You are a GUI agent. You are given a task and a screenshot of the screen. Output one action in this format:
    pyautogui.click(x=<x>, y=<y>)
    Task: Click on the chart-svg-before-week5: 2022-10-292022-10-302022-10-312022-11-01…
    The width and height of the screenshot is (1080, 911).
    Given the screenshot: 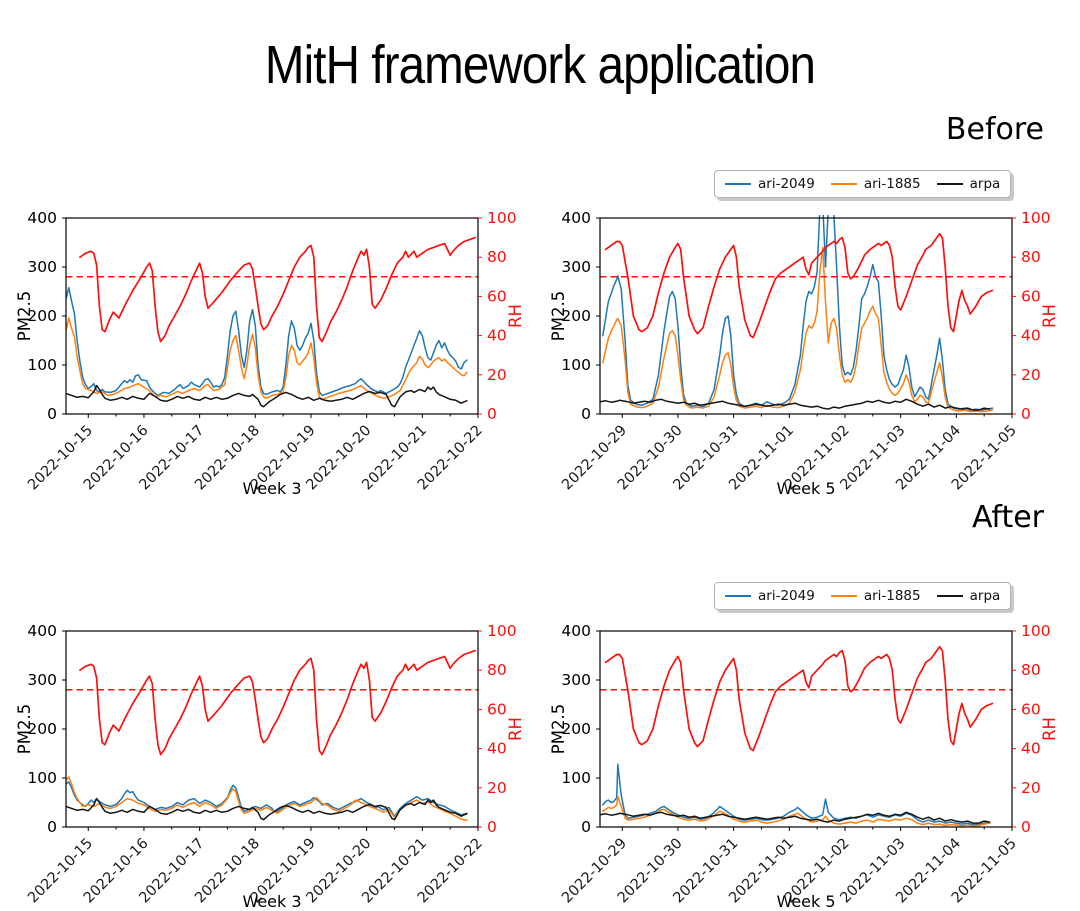 What is the action you would take?
    pyautogui.click(x=804, y=353)
    